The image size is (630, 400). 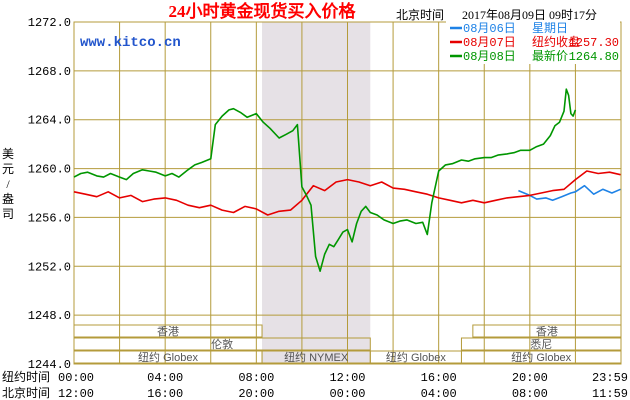 I want to click on legend-desc: 纽约收盘, so click(x=556, y=41).